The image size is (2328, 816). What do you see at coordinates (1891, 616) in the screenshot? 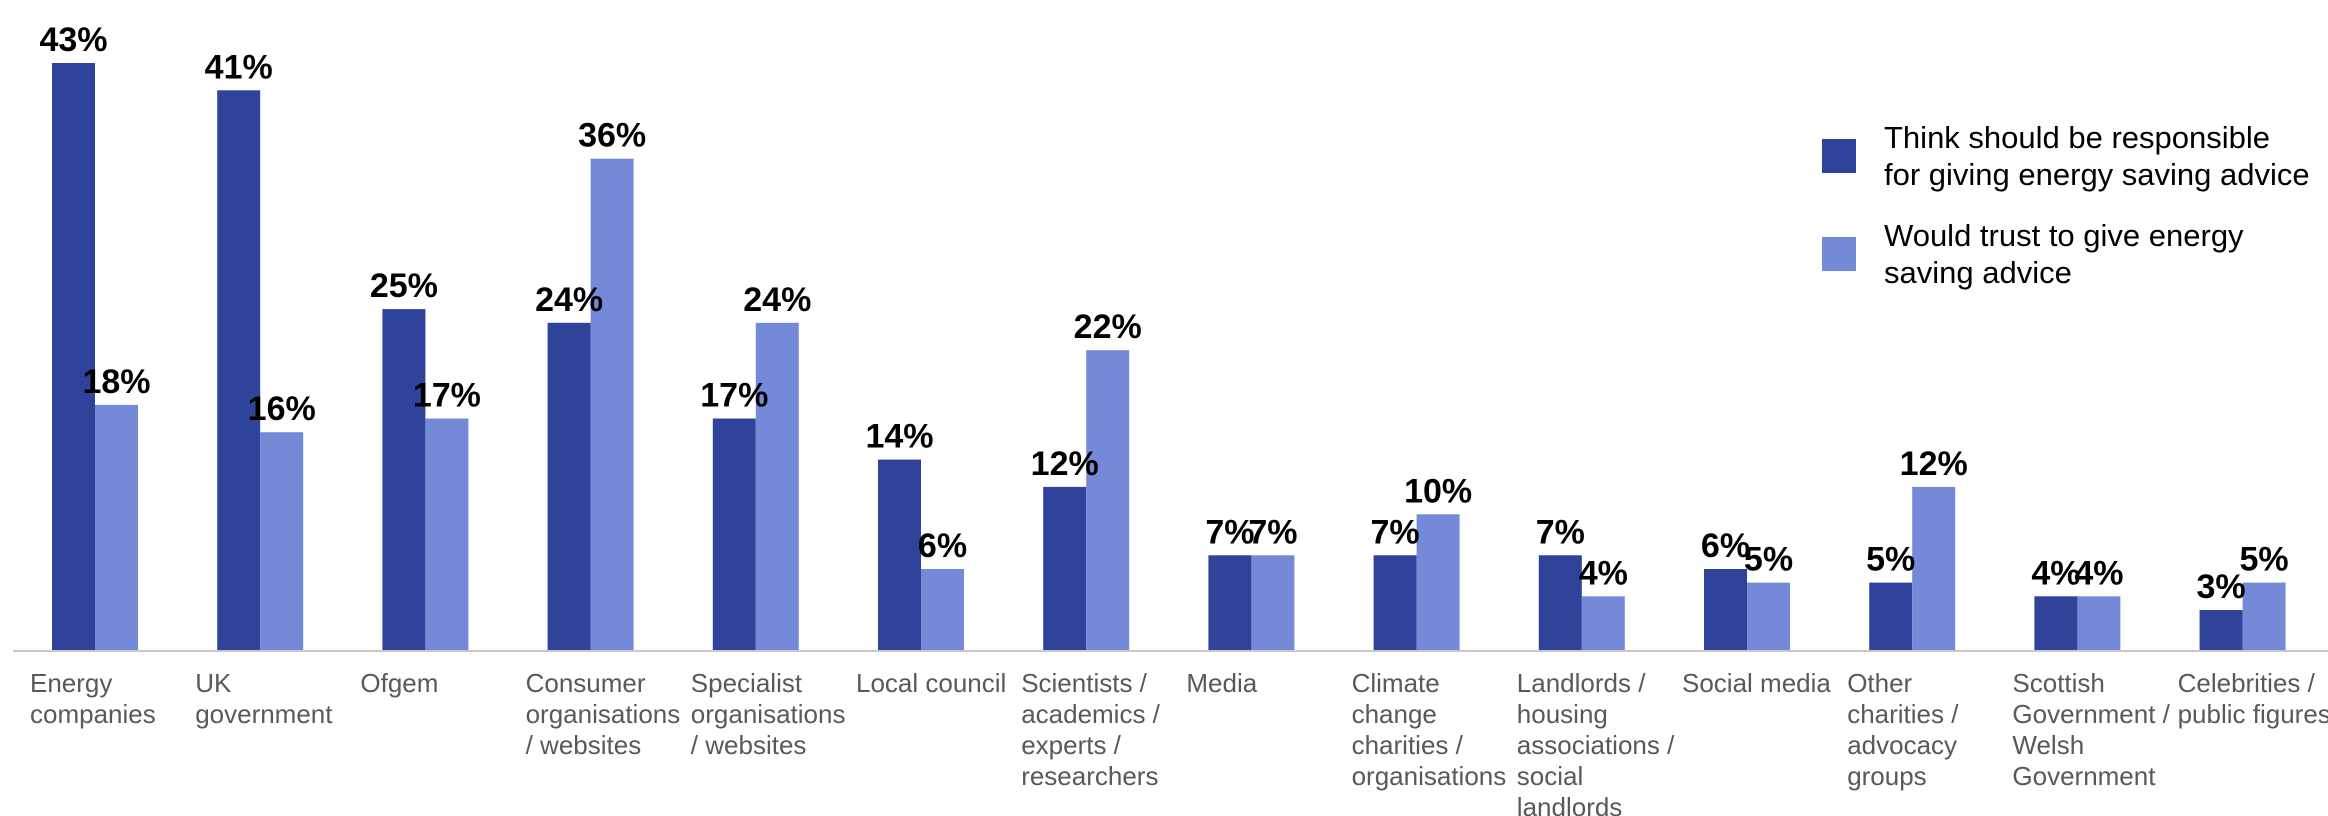
I see `bar-series1-cat12` at bounding box center [1891, 616].